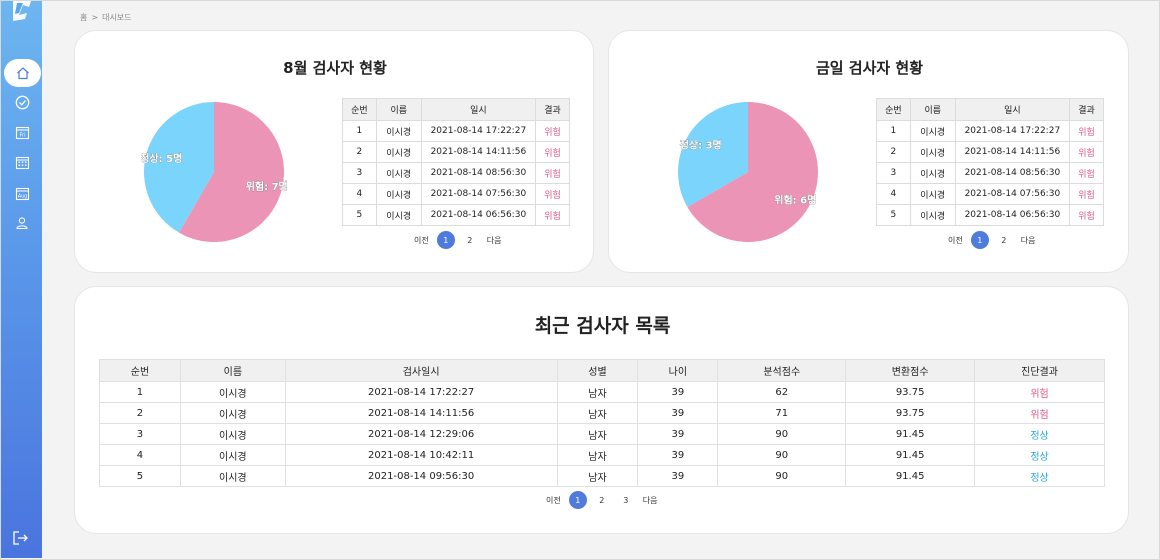 This screenshot has width=1160, height=560. I want to click on column-header: 순번, so click(140, 370).